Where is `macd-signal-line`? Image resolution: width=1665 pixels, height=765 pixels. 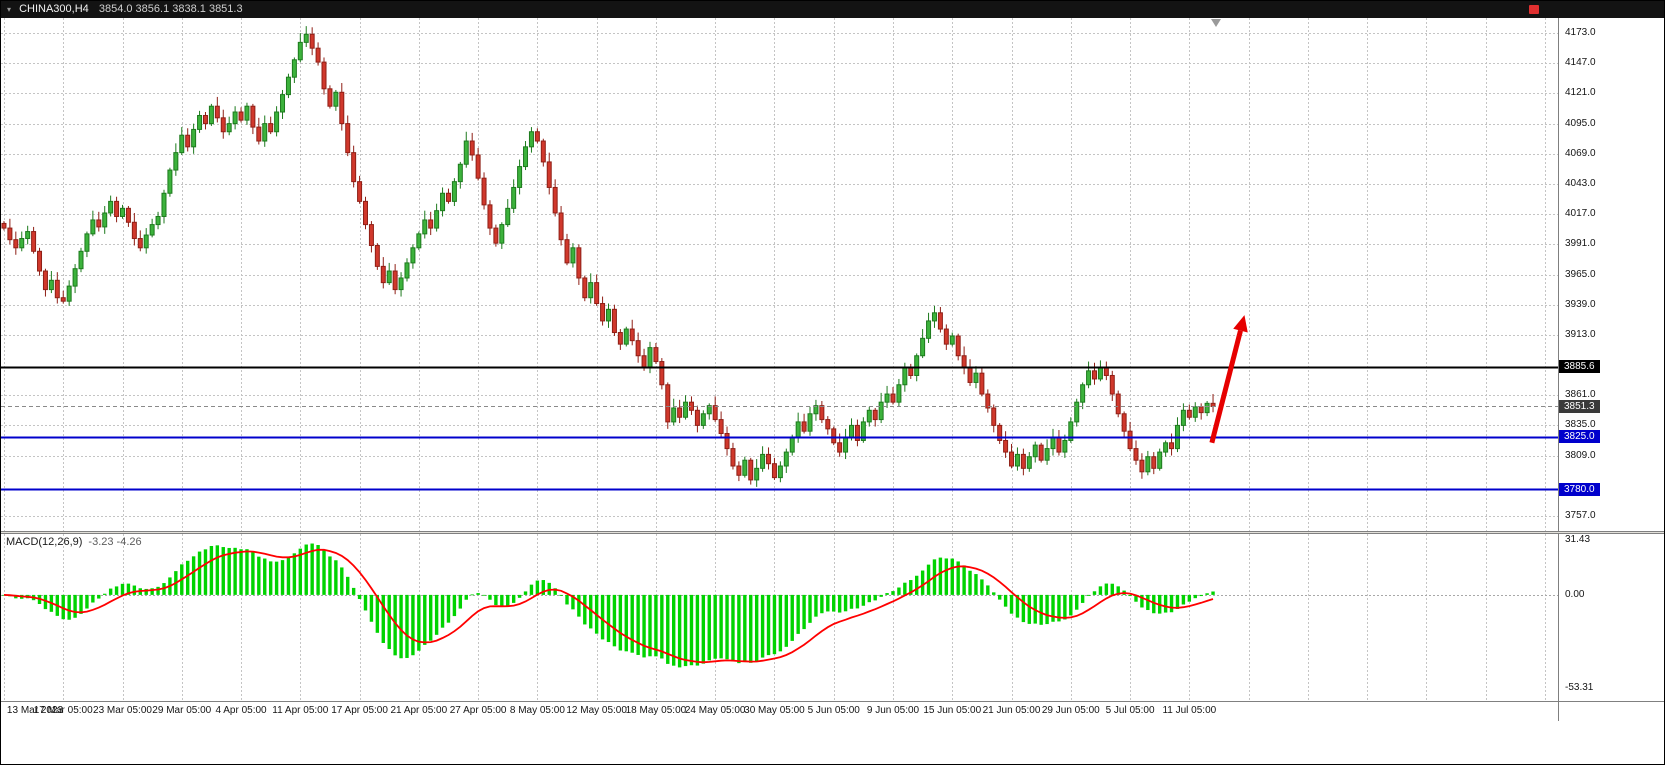
macd-signal-line is located at coordinates (608, 606).